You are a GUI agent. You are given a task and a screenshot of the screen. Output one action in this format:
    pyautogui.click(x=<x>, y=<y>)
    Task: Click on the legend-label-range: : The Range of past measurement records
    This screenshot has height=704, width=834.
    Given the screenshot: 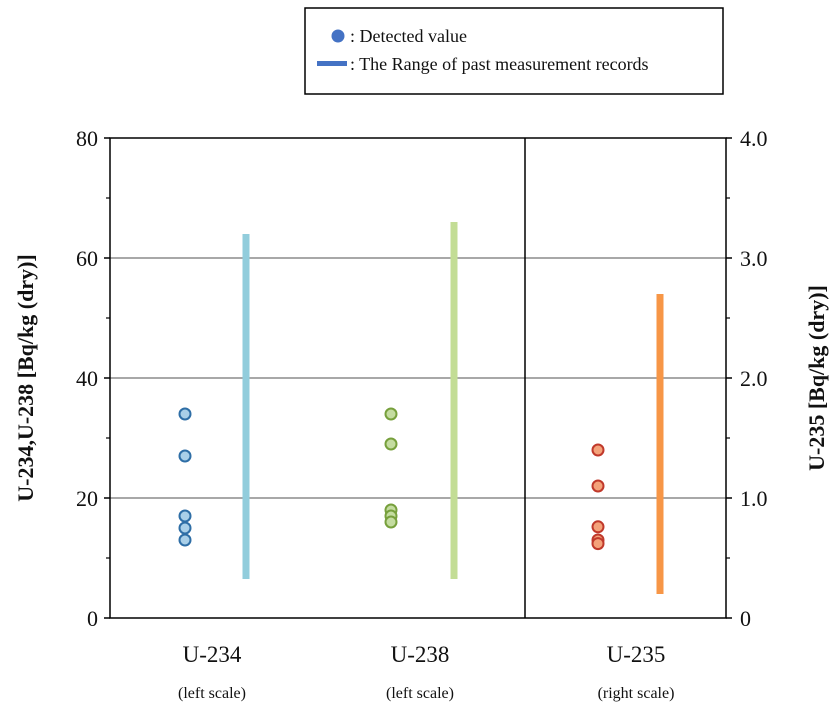 What is the action you would take?
    pyautogui.click(x=499, y=64)
    